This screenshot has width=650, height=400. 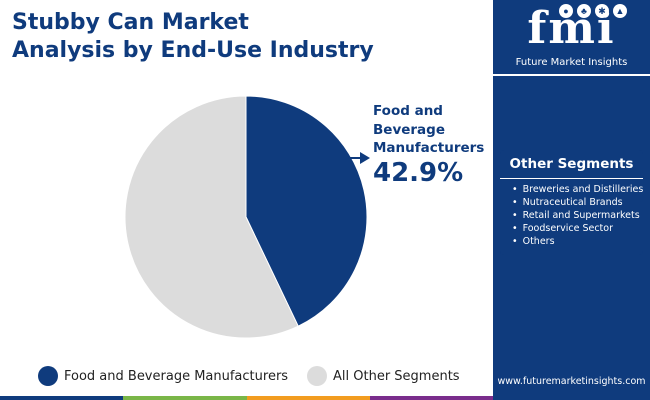 I want to click on bottom-color-bar, so click(x=246, y=398).